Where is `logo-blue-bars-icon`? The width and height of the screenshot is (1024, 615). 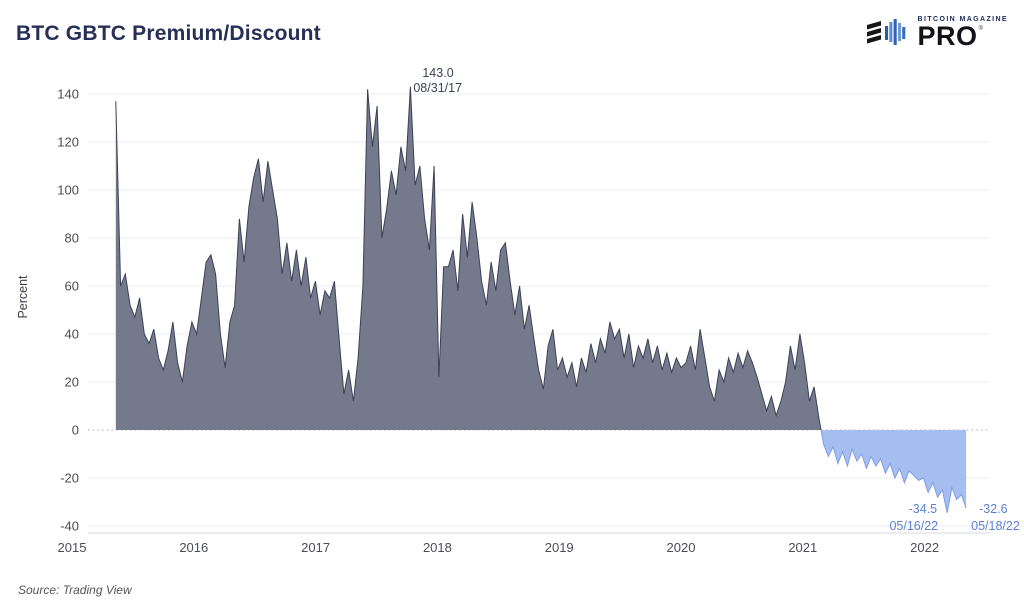
logo-blue-bars-icon is located at coordinates (894, 32).